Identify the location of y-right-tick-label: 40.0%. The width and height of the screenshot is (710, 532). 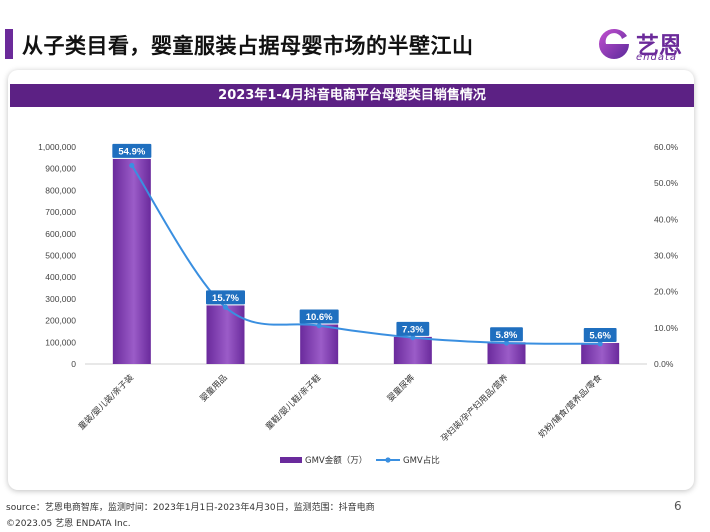
(666, 219).